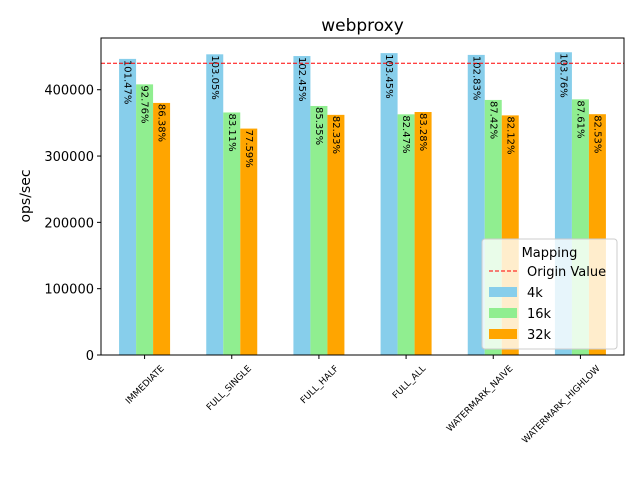 The width and height of the screenshot is (640, 480). I want to click on x-tick-label: FULL_SINGLE, so click(229, 388).